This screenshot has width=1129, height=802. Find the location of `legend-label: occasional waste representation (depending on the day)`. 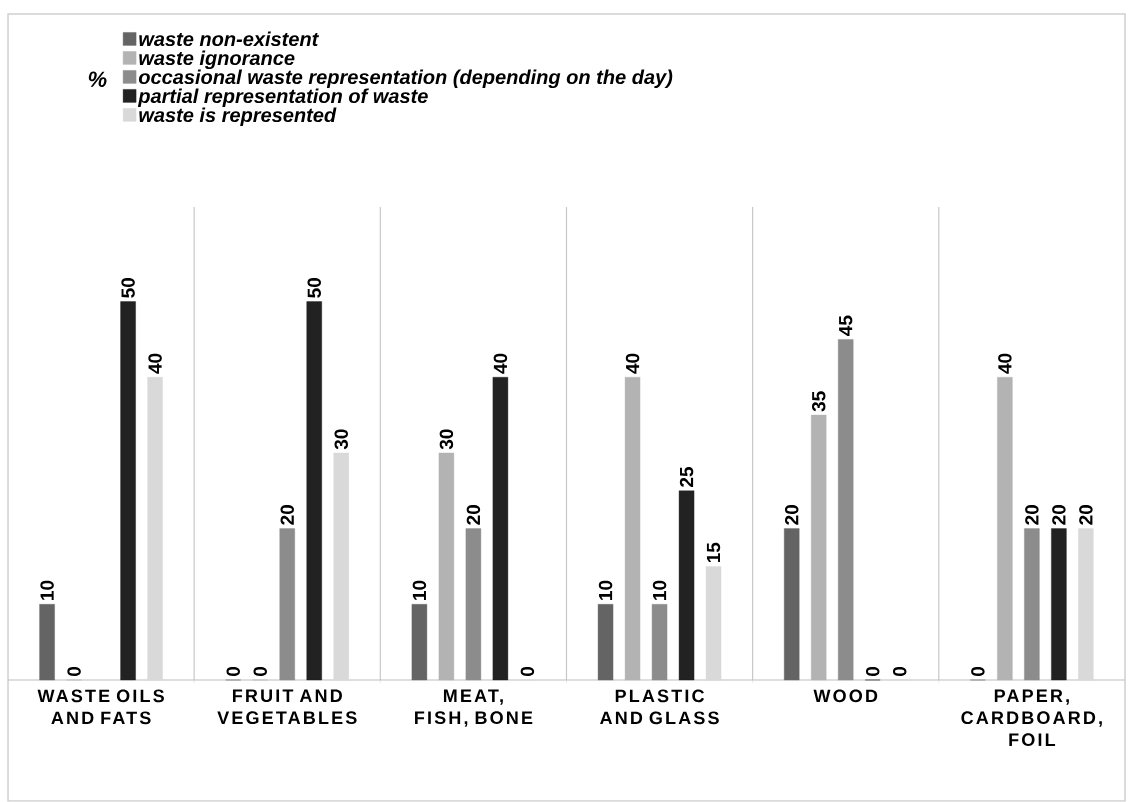

legend-label: occasional waste representation (depending on the day) is located at coordinates (405, 79).